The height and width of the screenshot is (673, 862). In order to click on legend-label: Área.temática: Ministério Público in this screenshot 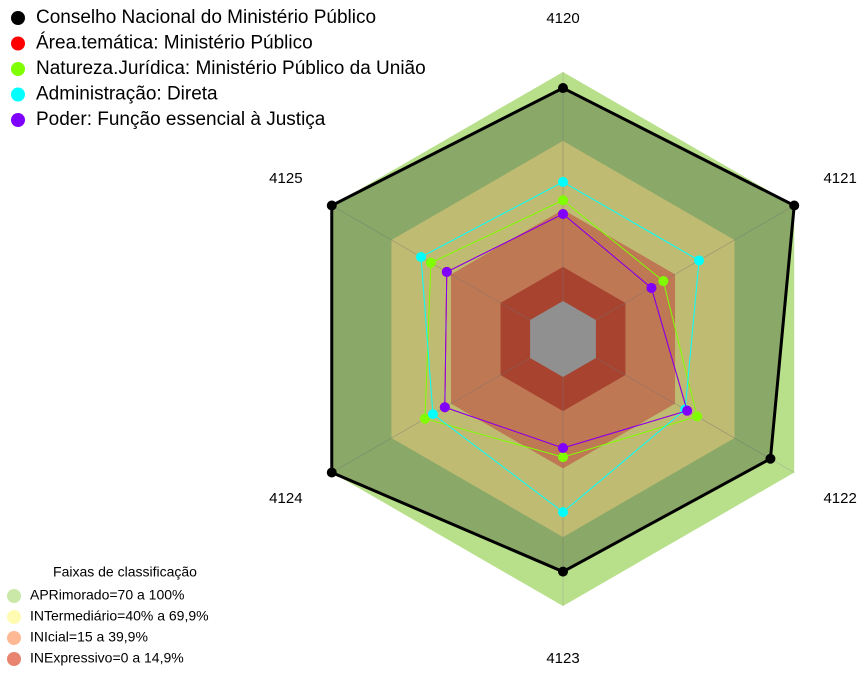, I will do `click(174, 43)`.